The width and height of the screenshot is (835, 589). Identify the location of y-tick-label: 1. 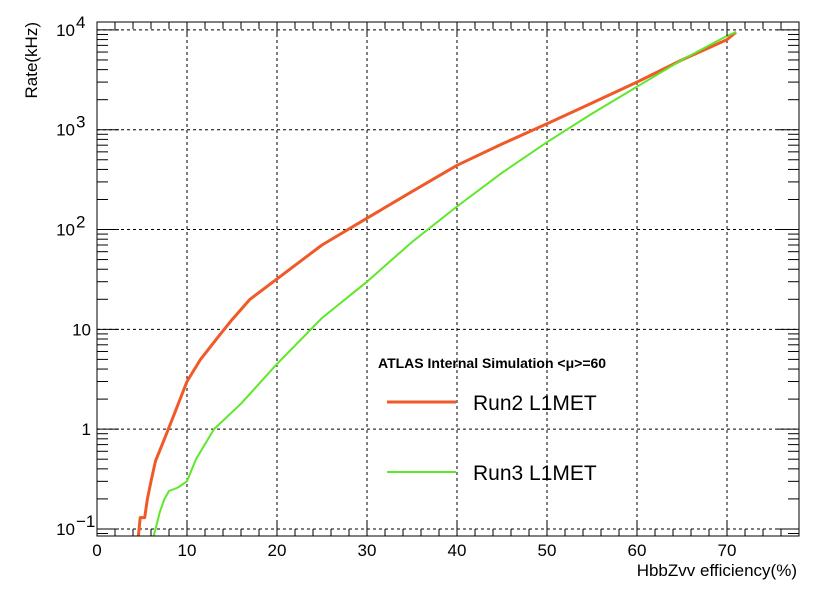
(86, 429).